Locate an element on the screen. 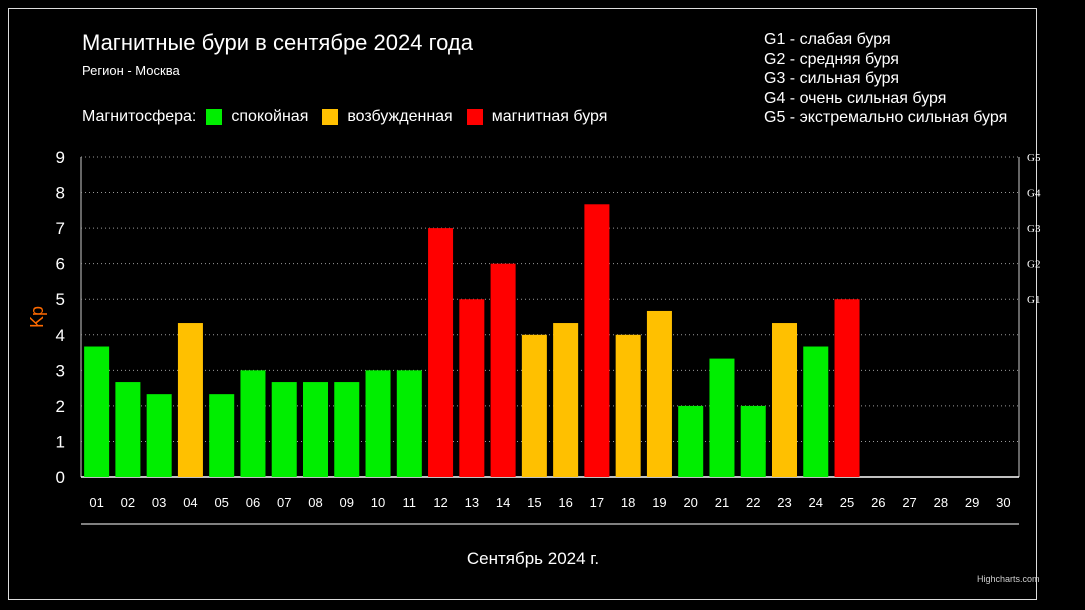 The width and height of the screenshot is (1085, 610). x-tick-label: 12 is located at coordinates (440, 502).